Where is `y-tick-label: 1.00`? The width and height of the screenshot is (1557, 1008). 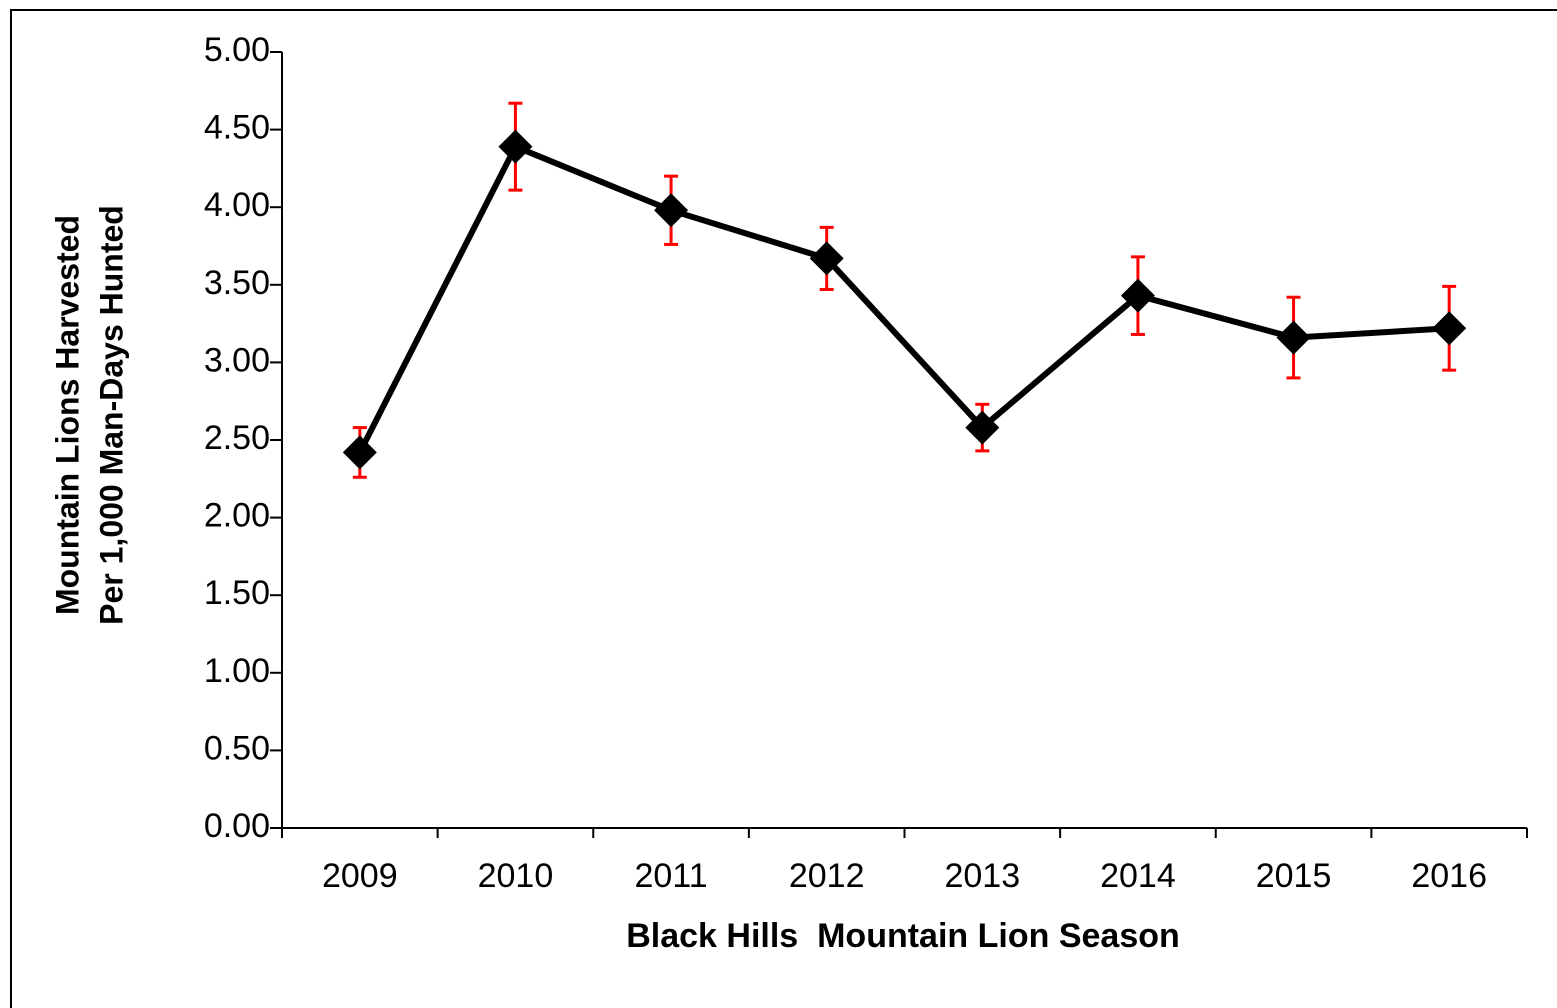 y-tick-label: 1.00 is located at coordinates (237, 671).